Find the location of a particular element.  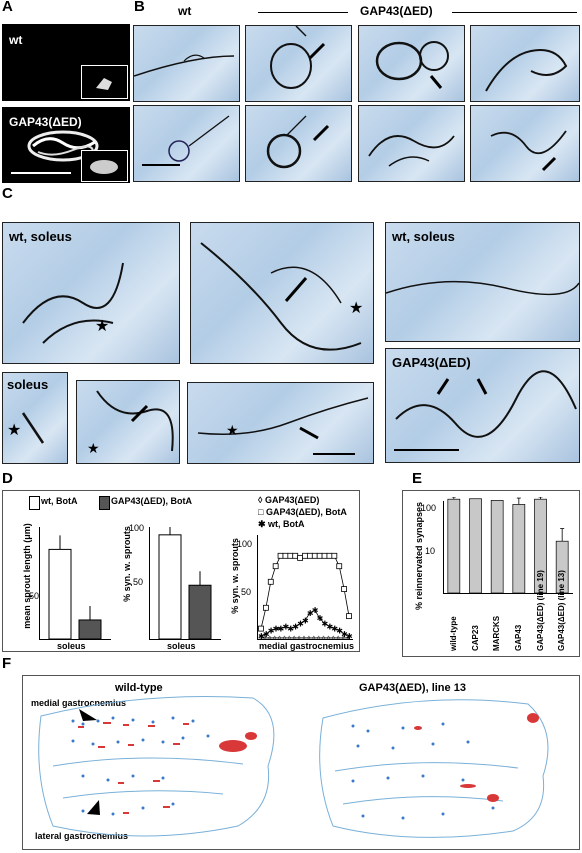

e-ytick-100: 100 is located at coordinates (429, 508).